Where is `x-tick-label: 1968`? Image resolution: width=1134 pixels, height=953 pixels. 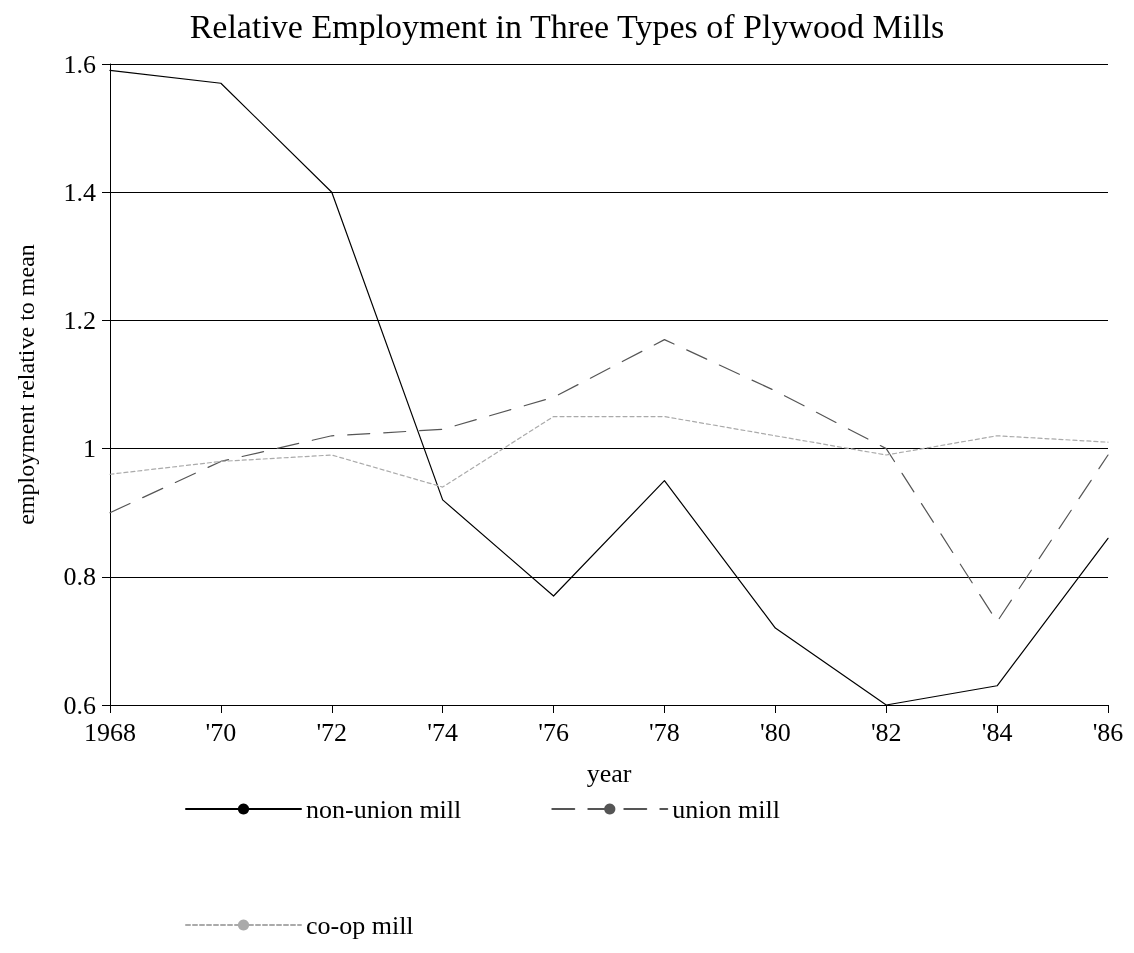
x-tick-label: 1968 is located at coordinates (110, 732).